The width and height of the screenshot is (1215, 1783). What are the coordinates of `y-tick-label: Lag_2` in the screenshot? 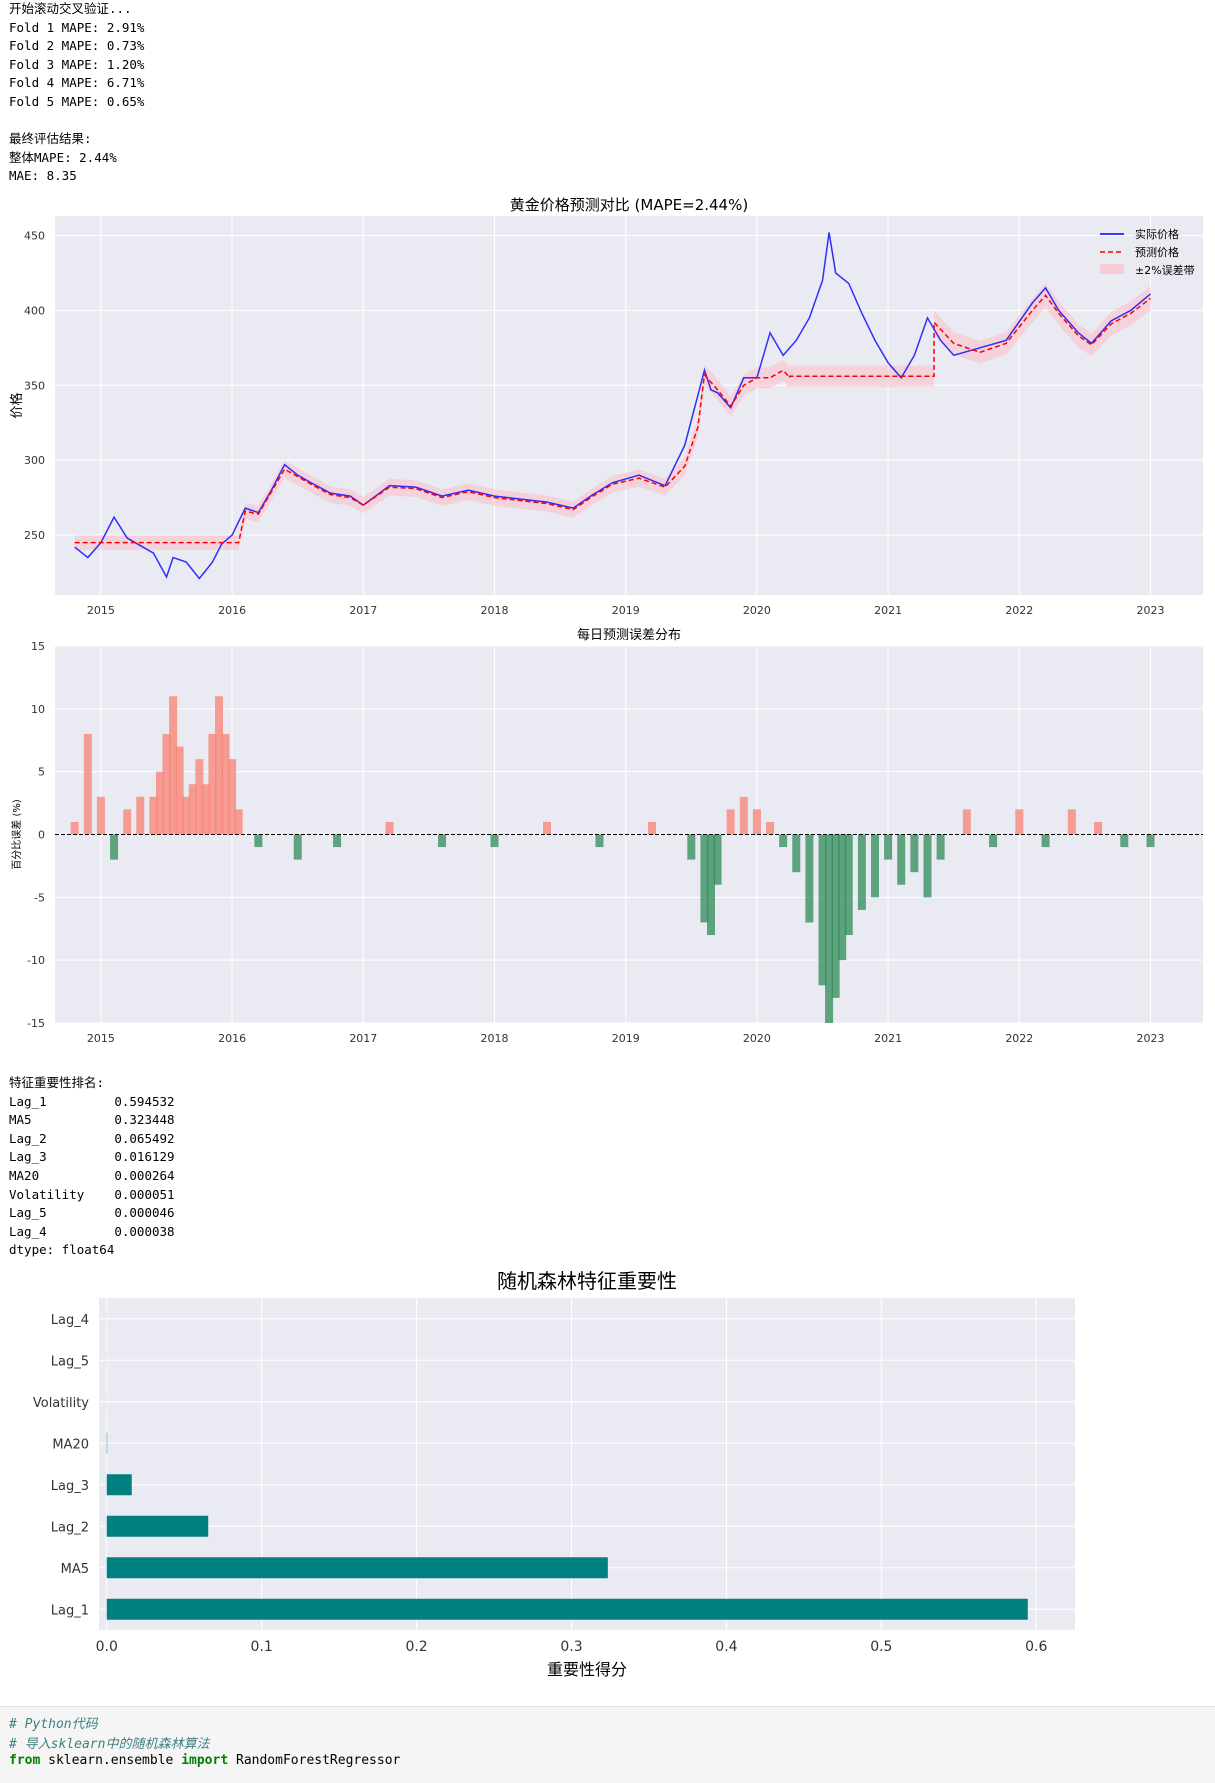 It's located at (70, 1527).